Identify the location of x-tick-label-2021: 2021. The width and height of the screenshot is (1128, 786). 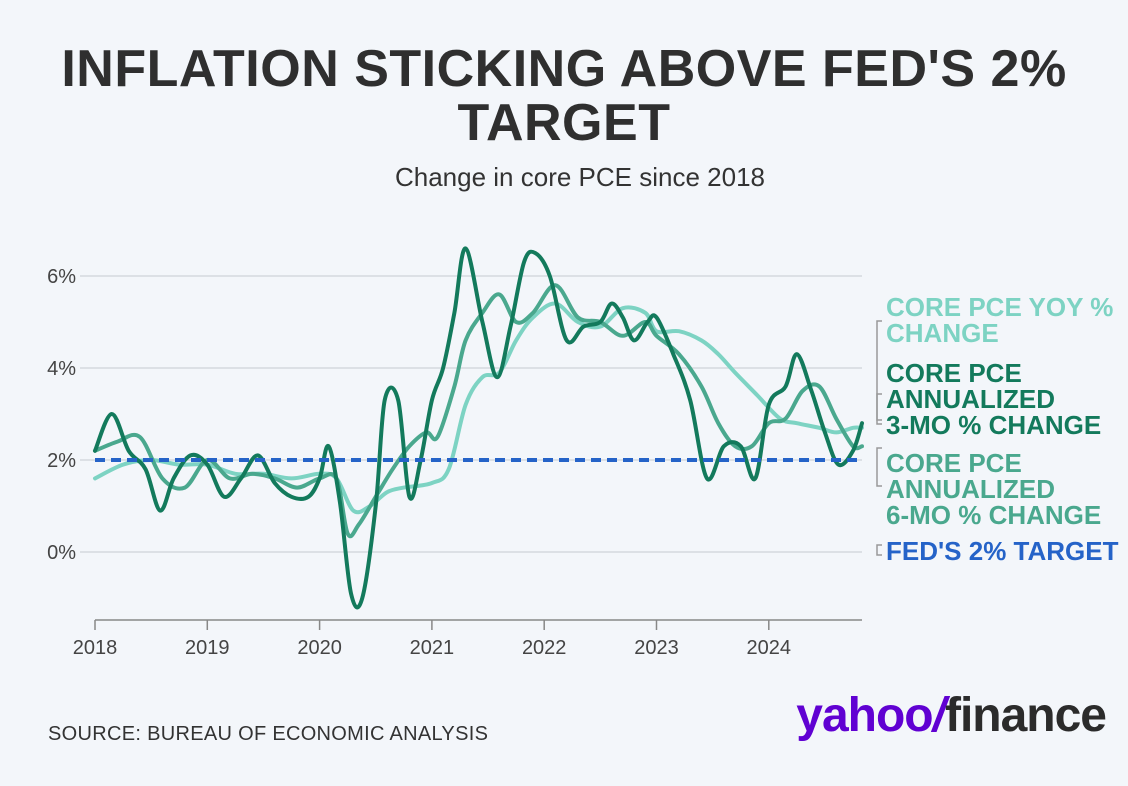
(432, 648).